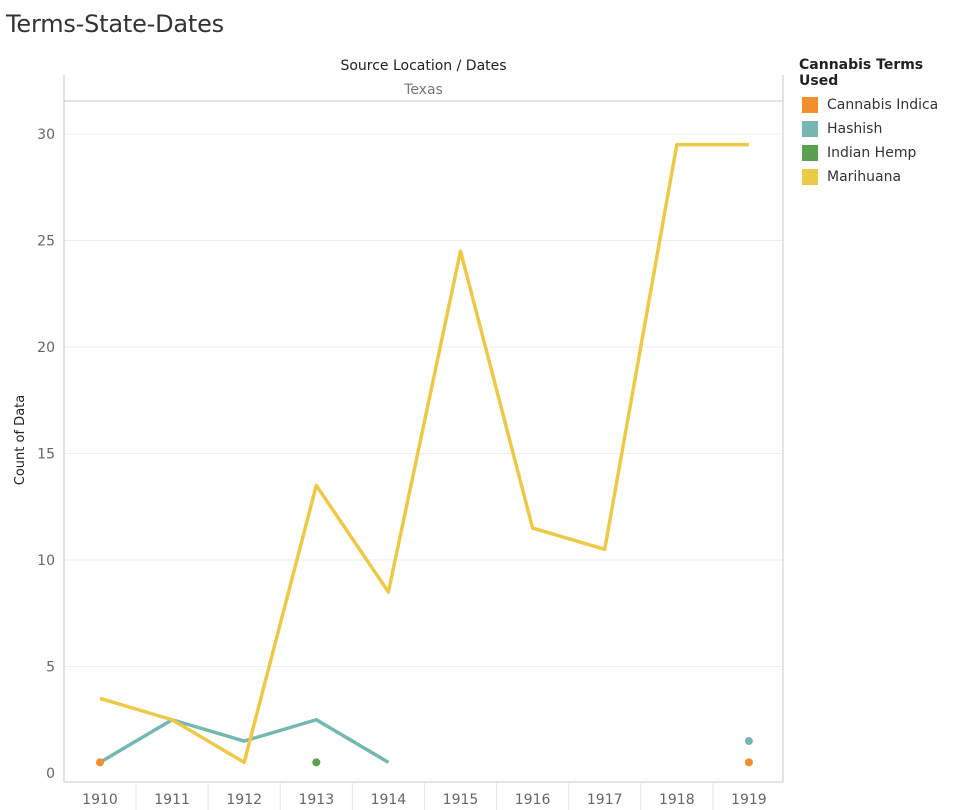  I want to click on x-tick-label-1916: 1916, so click(533, 800).